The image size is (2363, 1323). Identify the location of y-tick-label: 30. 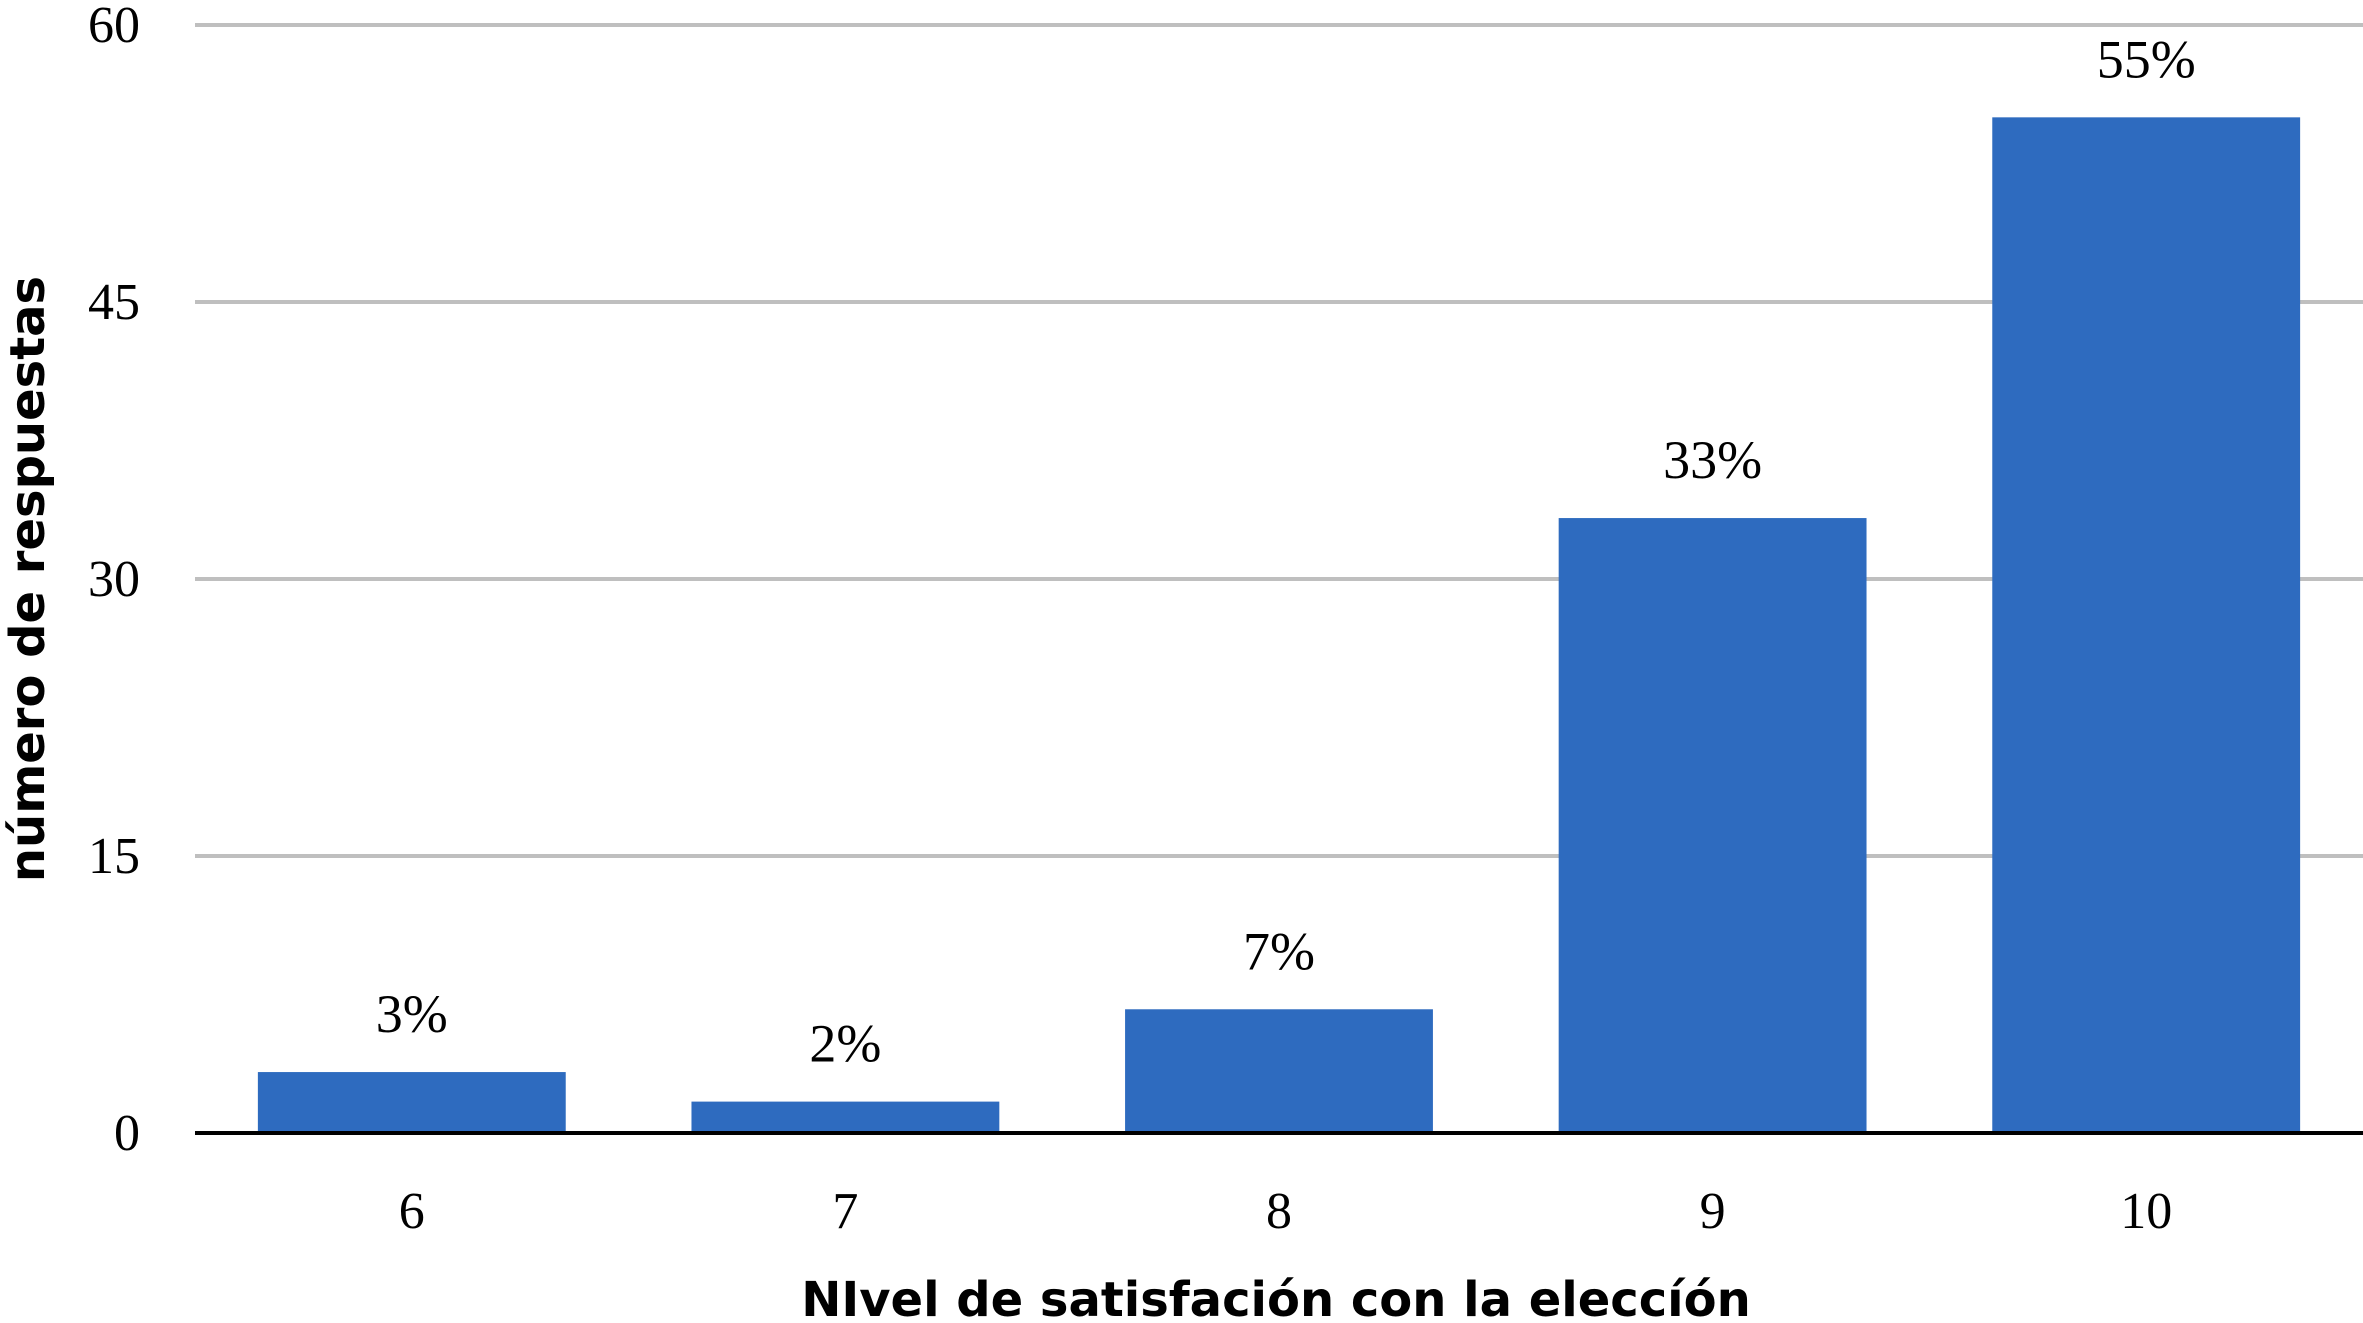
(114, 579).